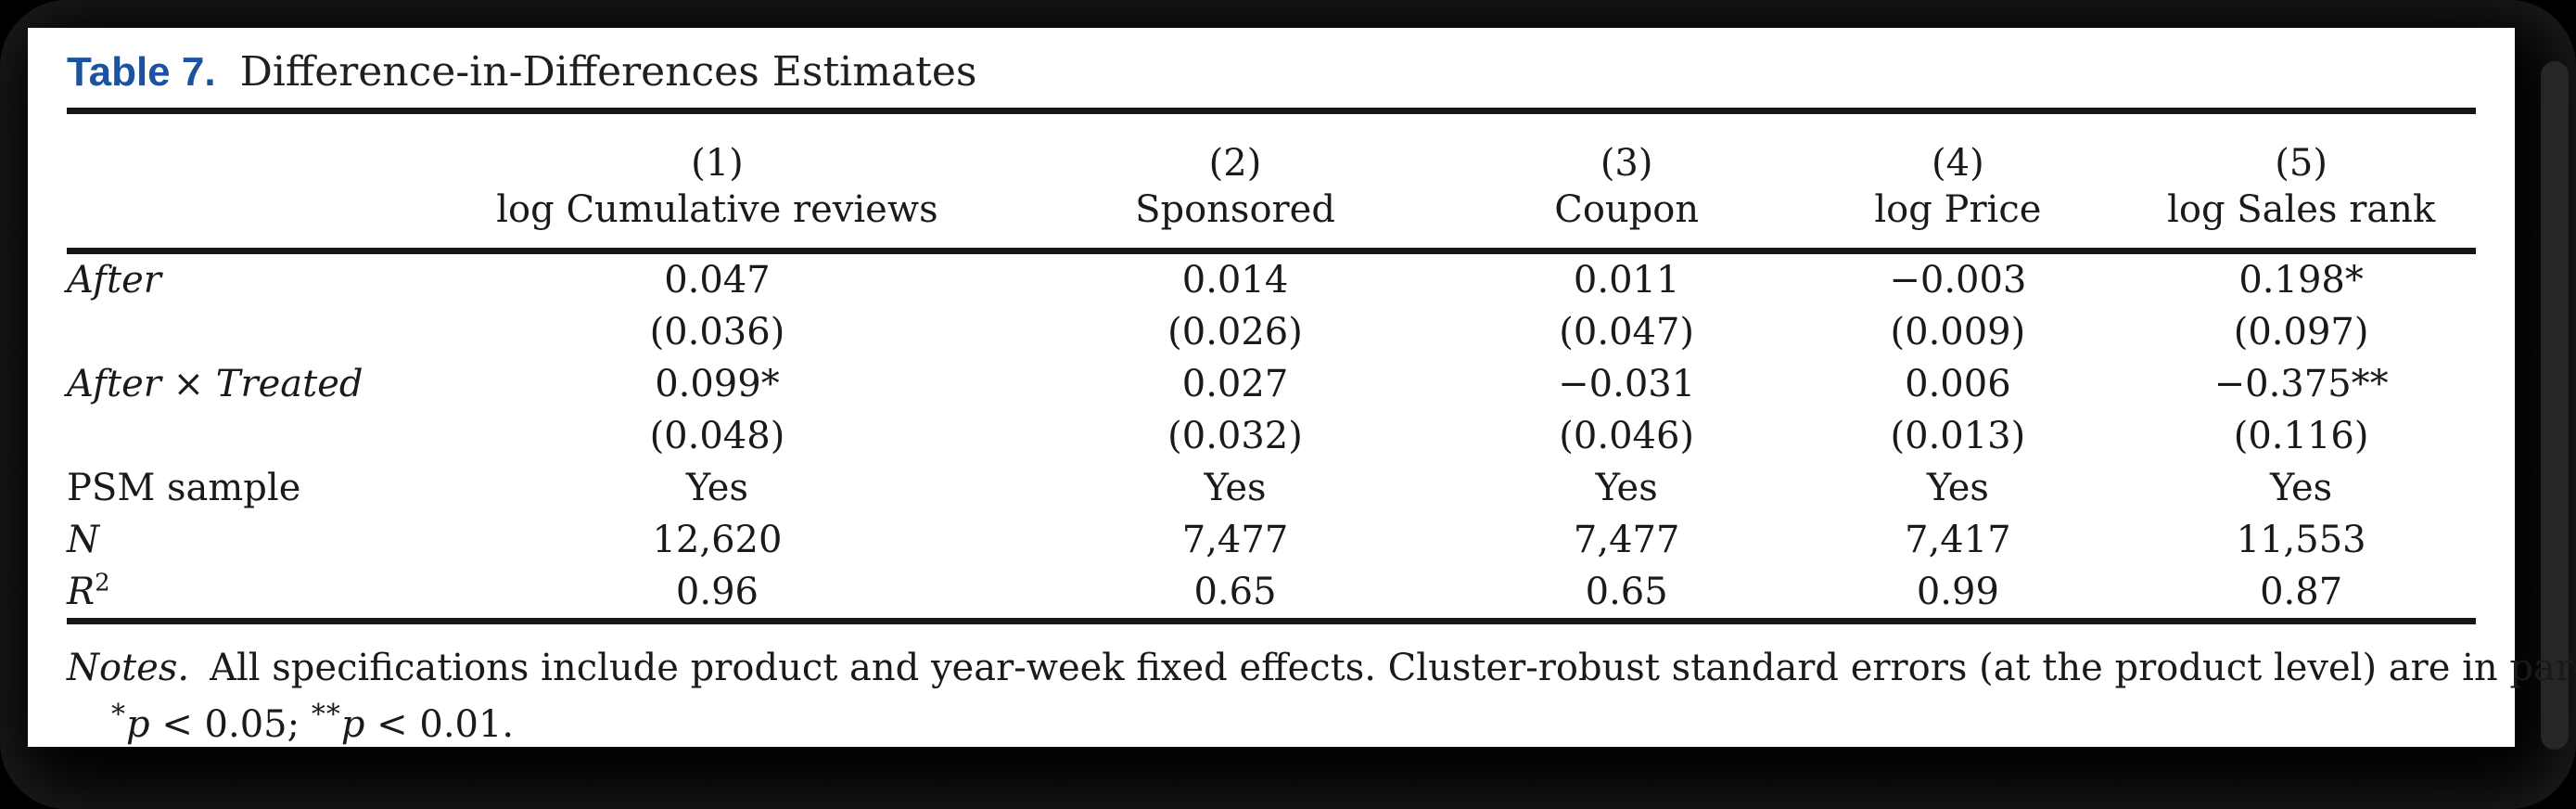 Image resolution: width=2576 pixels, height=809 pixels. What do you see at coordinates (717, 436) in the screenshot?
I see `cell-value: (0.048)` at bounding box center [717, 436].